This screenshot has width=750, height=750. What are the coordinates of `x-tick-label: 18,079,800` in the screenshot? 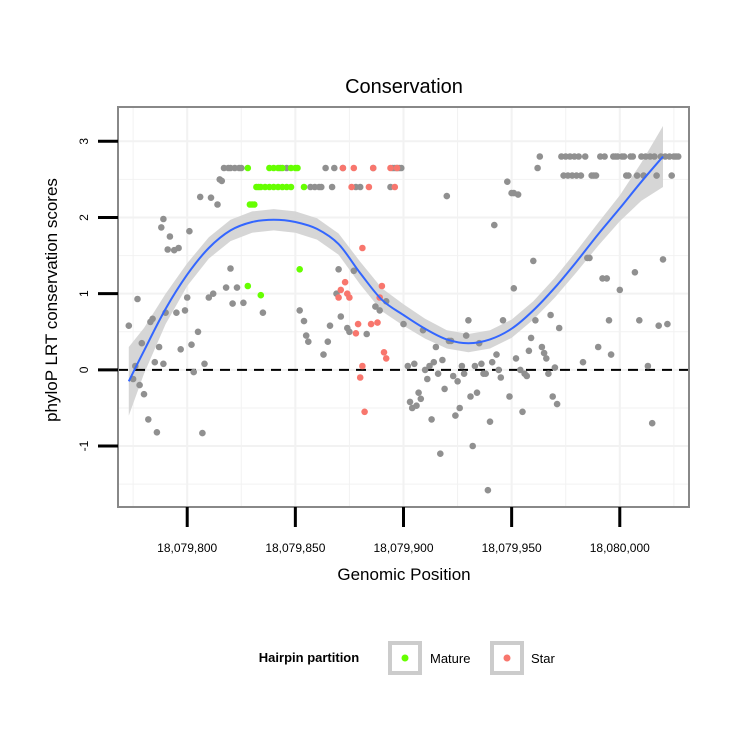 It's located at (187, 548).